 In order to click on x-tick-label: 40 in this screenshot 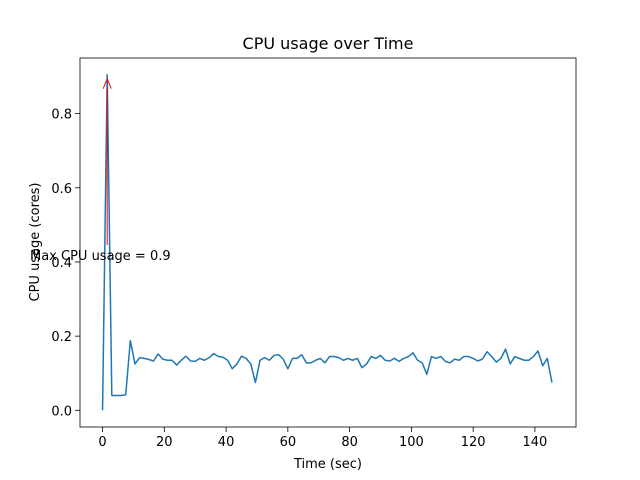, I will do `click(226, 442)`.